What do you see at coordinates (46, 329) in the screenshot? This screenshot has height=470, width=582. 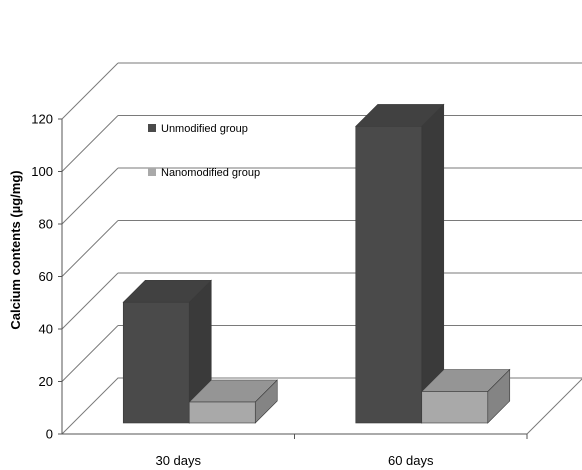 I see `y-tick-label: 40` at bounding box center [46, 329].